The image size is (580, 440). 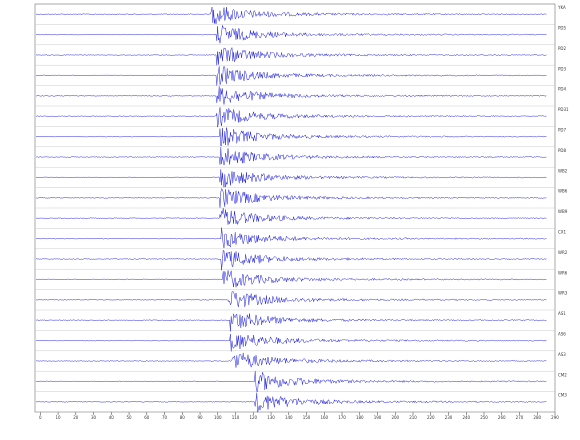 I want to click on x-tick-label: 290, so click(x=555, y=417).